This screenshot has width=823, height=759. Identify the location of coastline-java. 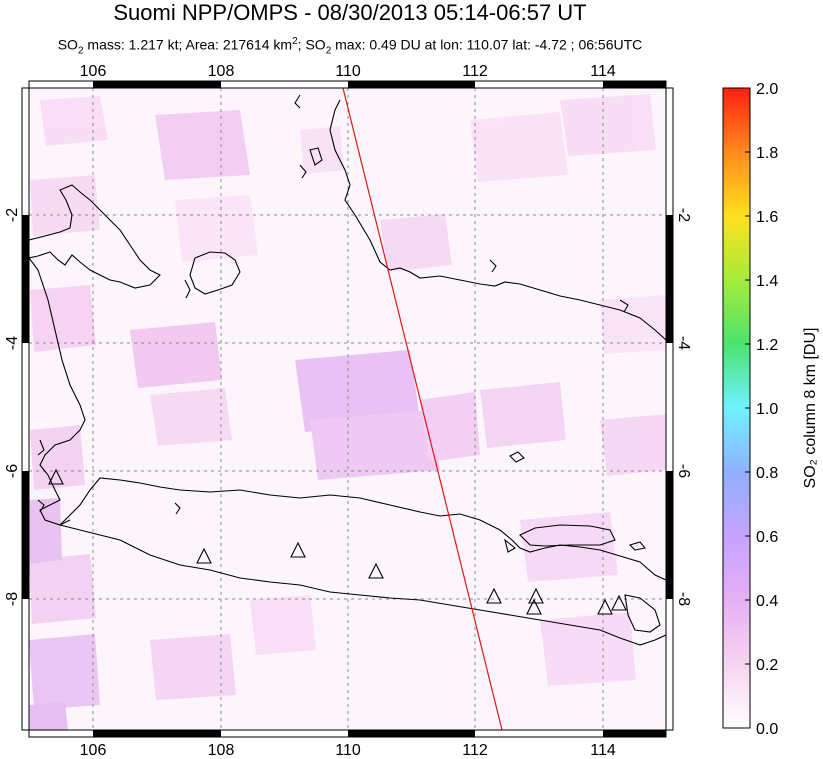
(362, 529).